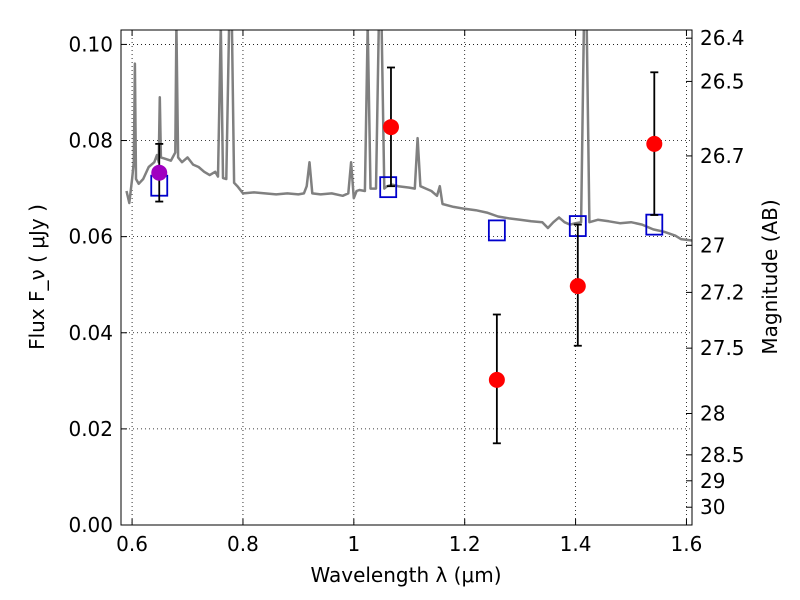 Image resolution: width=800 pixels, height=600 pixels. What do you see at coordinates (407, 208) in the screenshot?
I see `model-photometry-layer` at bounding box center [407, 208].